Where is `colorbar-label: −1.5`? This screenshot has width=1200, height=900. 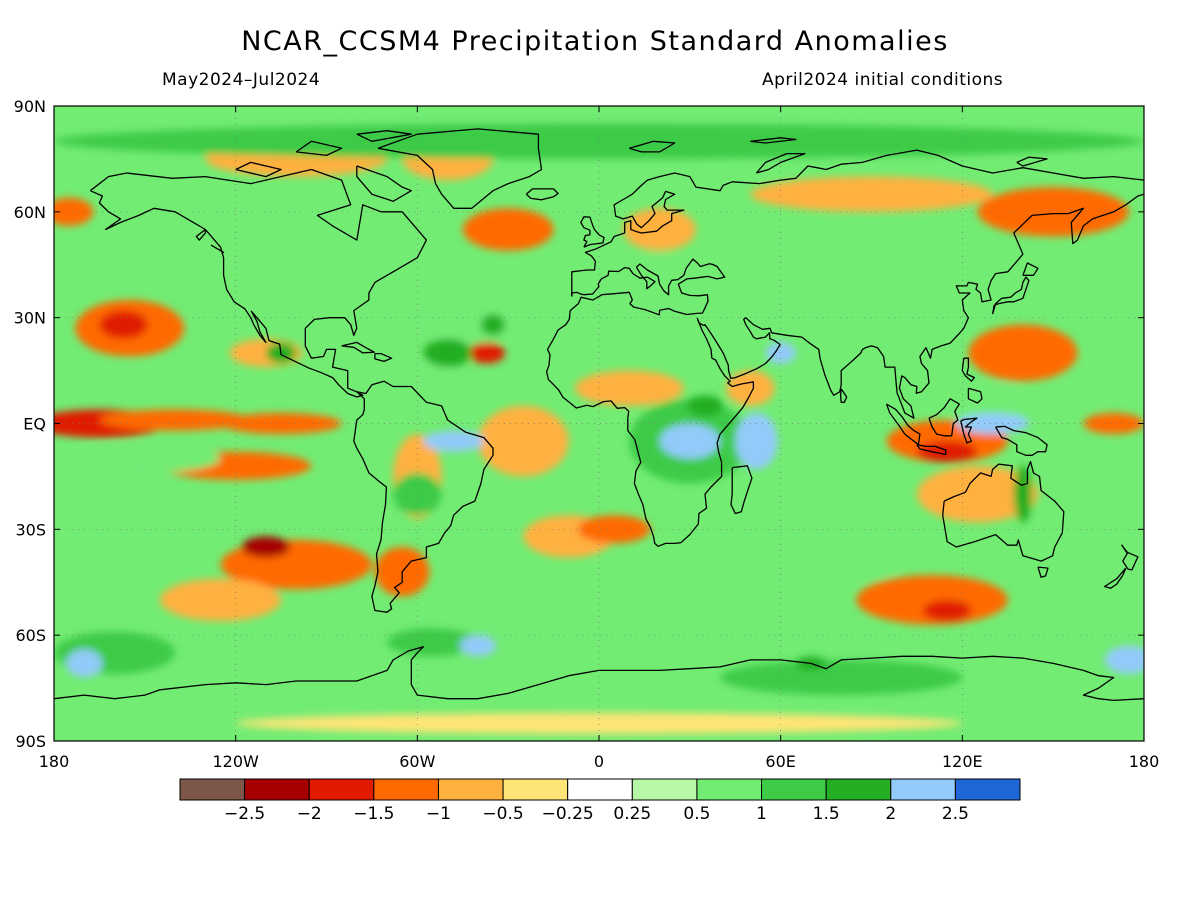 colorbar-label: −1.5 is located at coordinates (373, 814).